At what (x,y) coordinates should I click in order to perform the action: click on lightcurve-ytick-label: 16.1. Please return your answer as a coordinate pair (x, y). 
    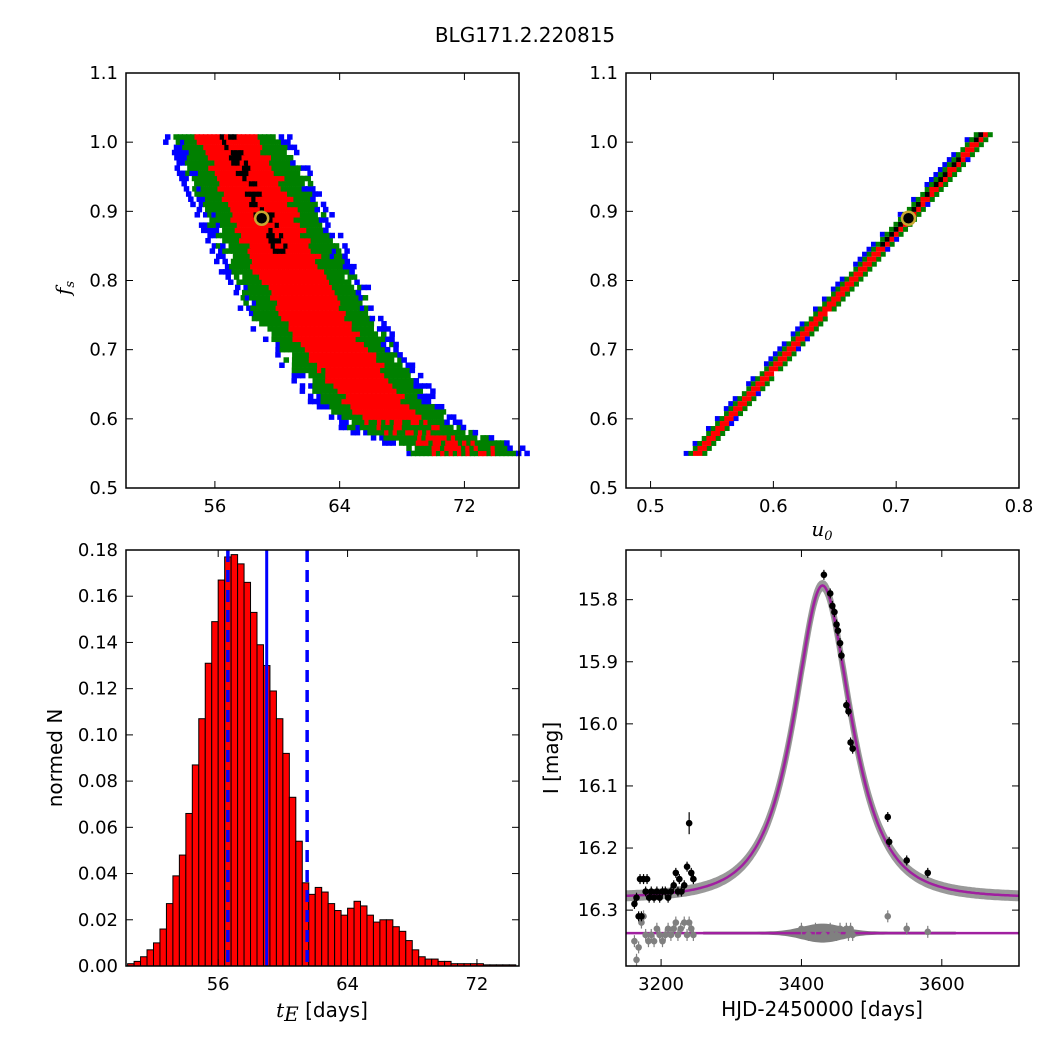
    Looking at the image, I should click on (598, 786).